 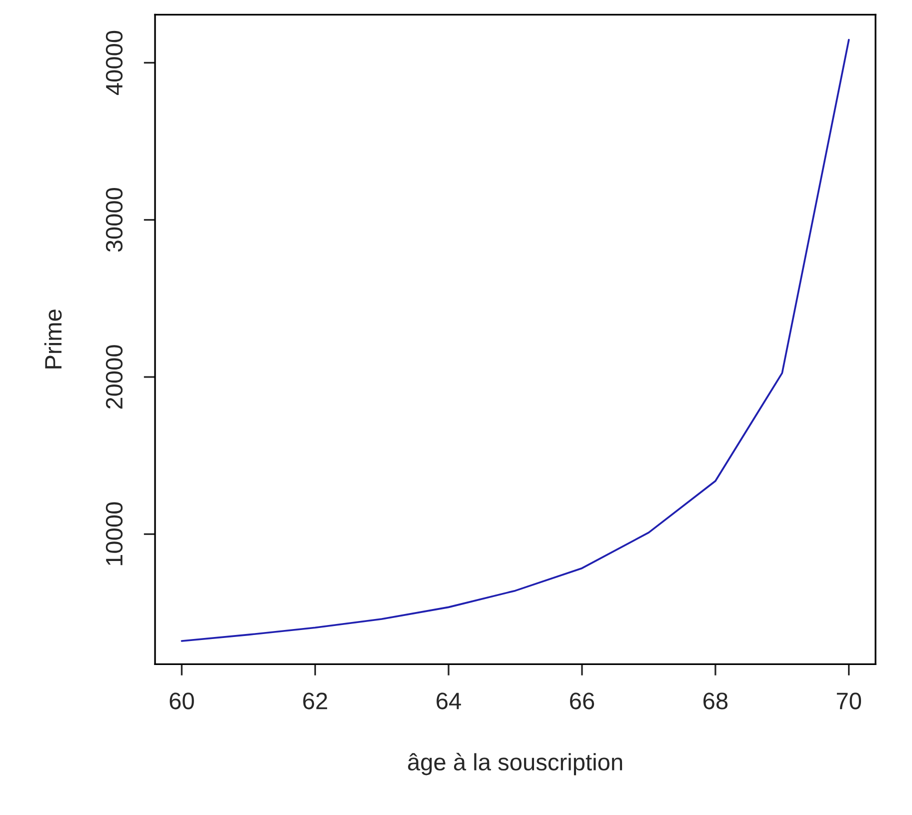 I want to click on y-tick-label: 30000, so click(x=114, y=220).